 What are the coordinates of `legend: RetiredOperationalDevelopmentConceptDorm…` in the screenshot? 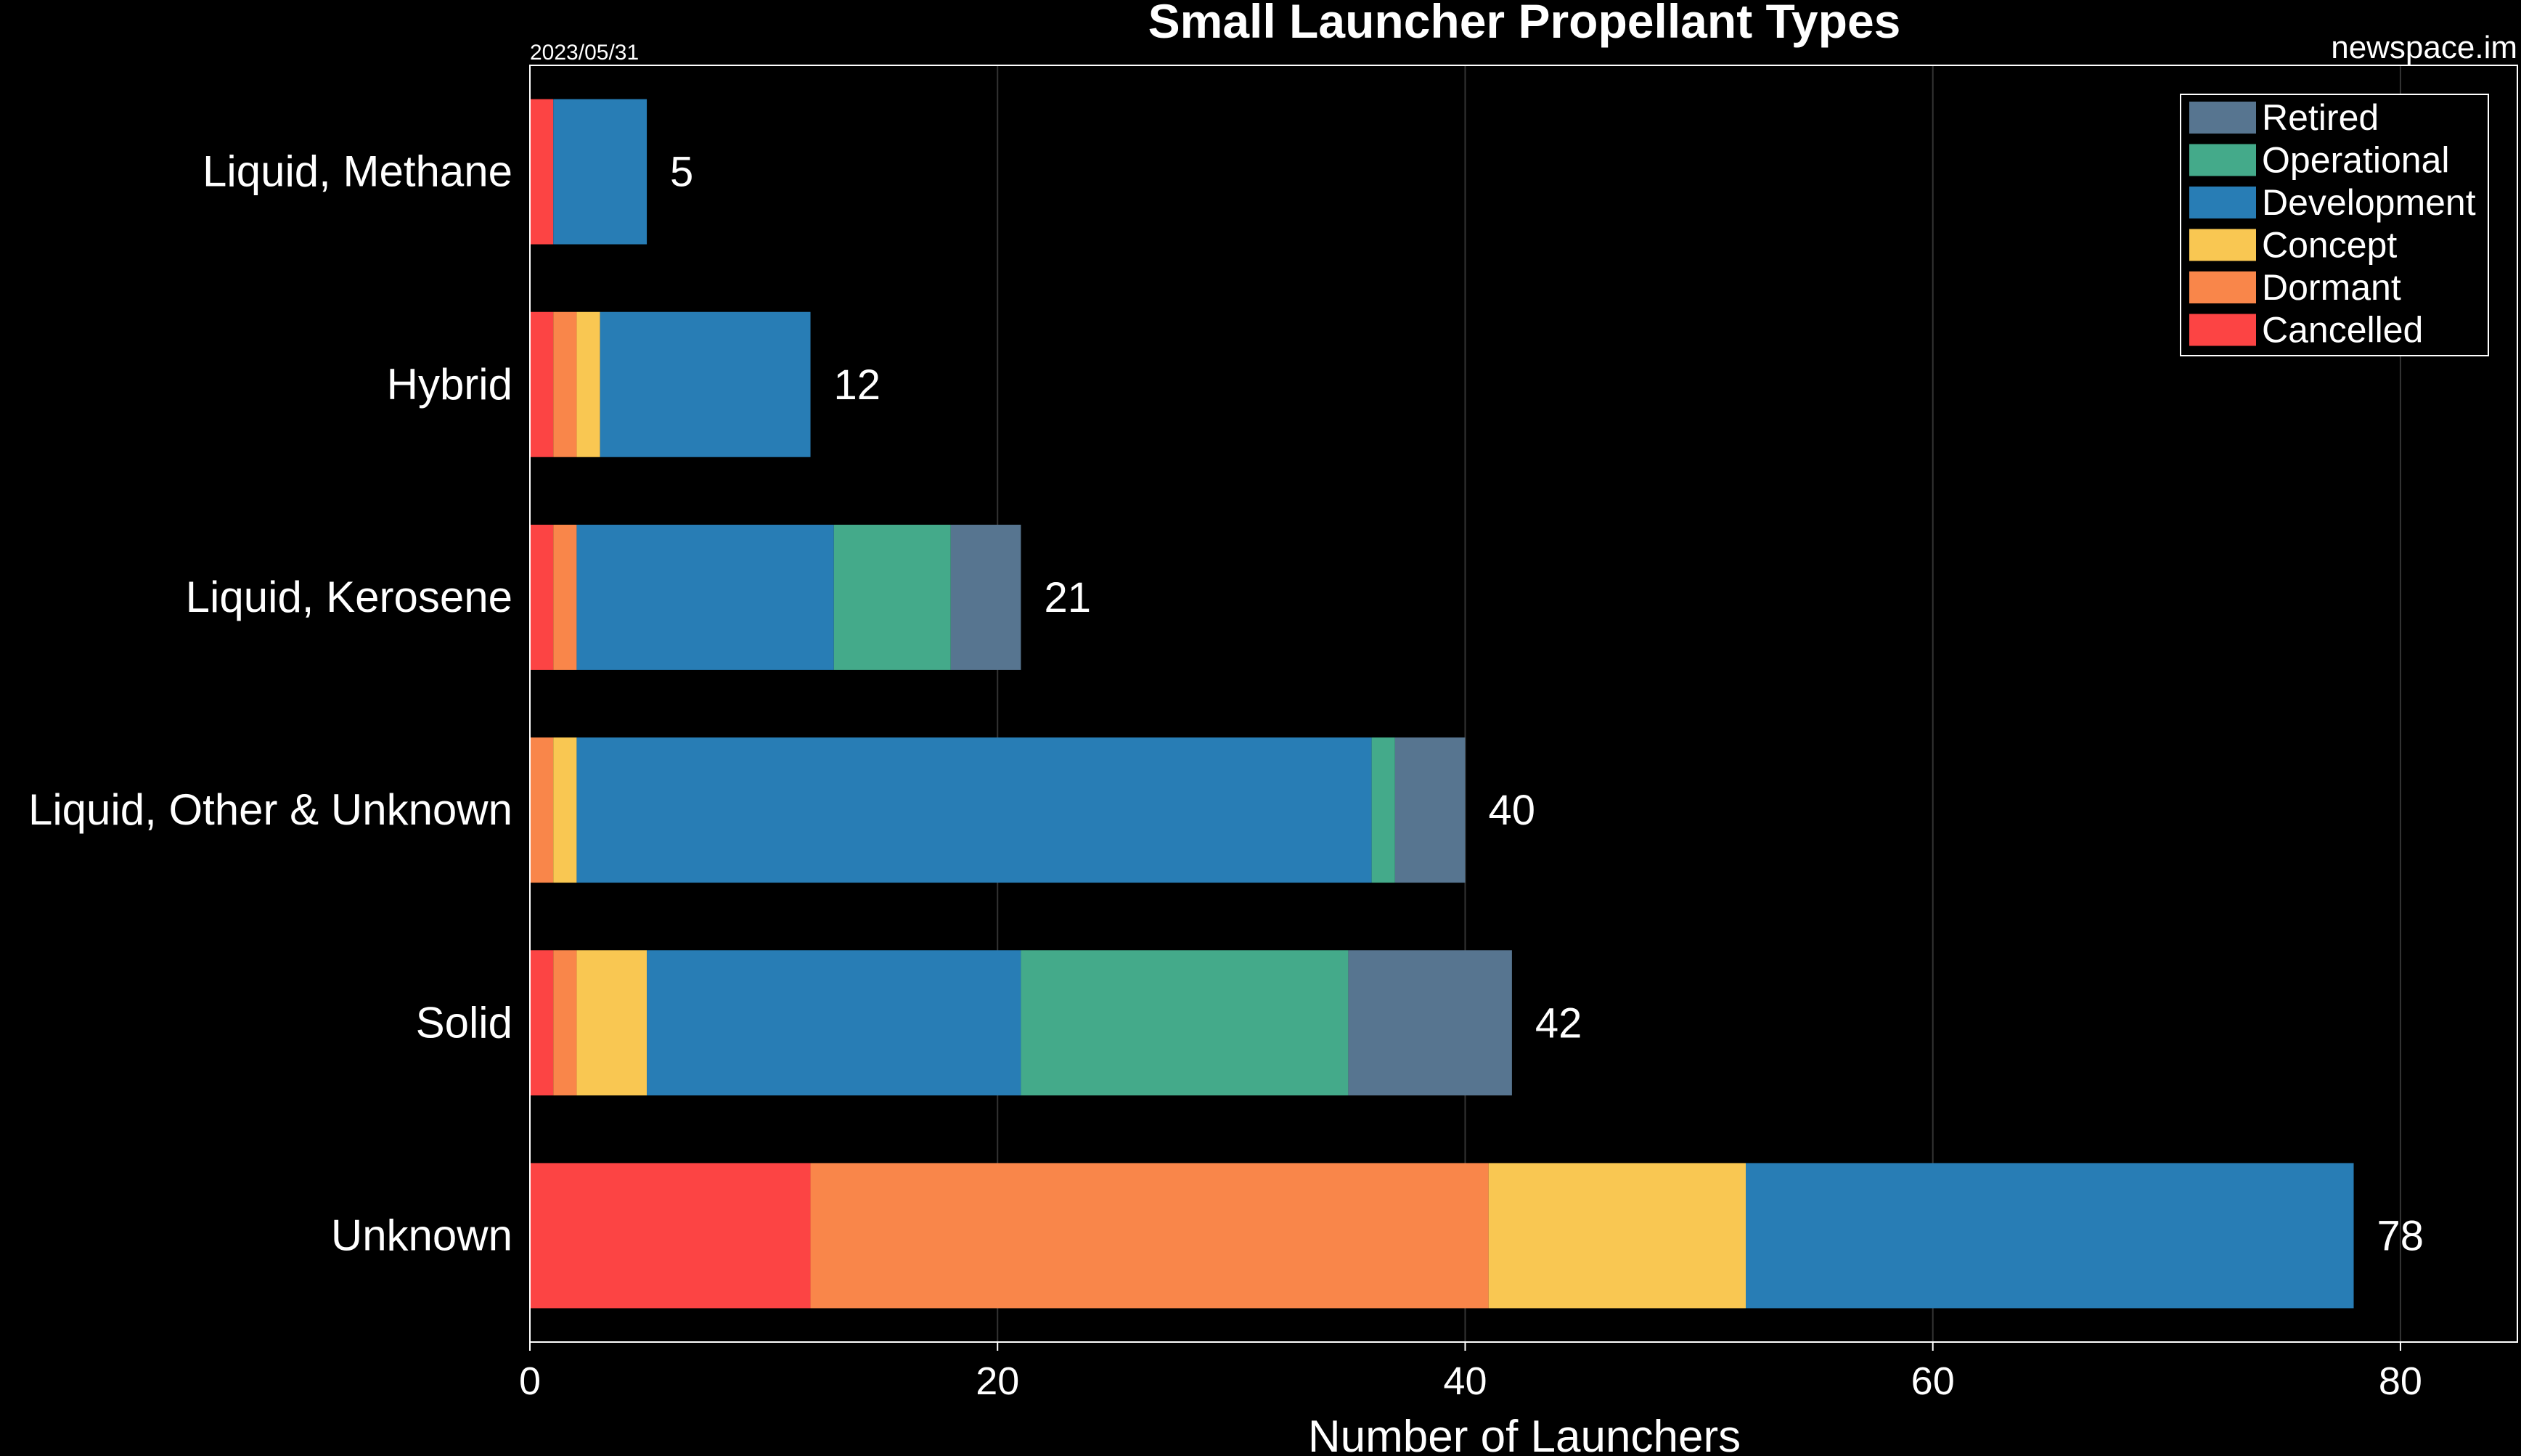 It's located at (2334, 225).